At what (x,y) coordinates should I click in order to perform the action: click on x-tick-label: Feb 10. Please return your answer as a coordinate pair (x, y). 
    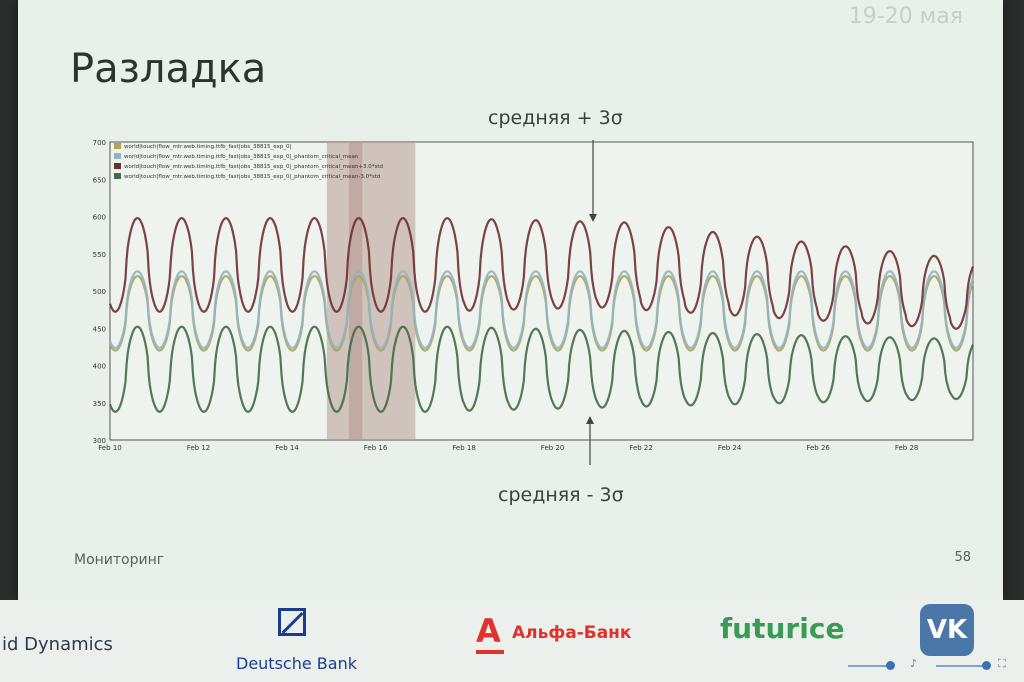
    Looking at the image, I should click on (110, 448).